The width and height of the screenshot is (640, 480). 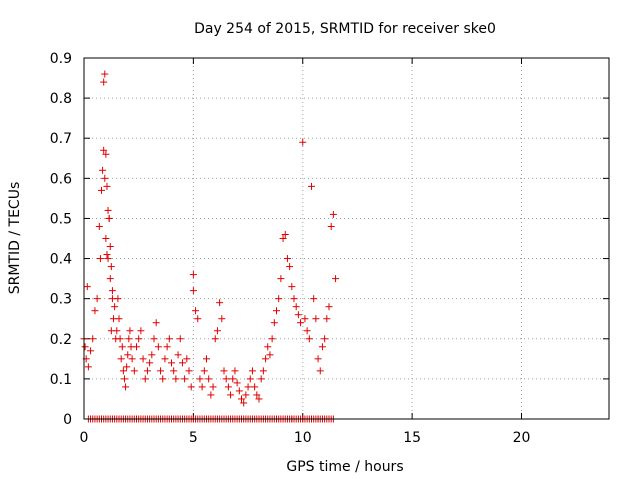 I want to click on y-tick-label: 0.4, so click(x=61, y=260).